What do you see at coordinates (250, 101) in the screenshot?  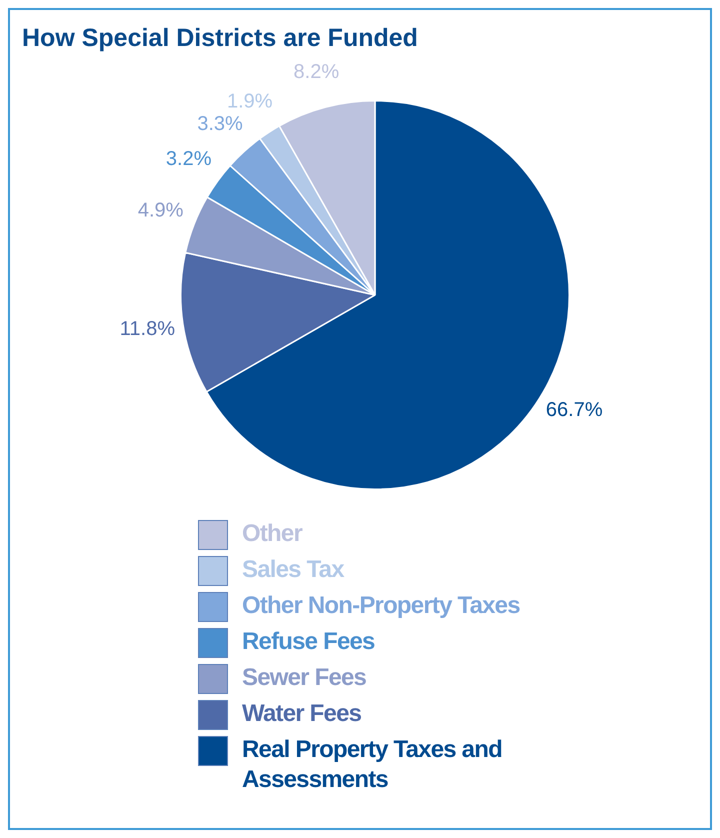 I see `data-label: 1.9%` at bounding box center [250, 101].